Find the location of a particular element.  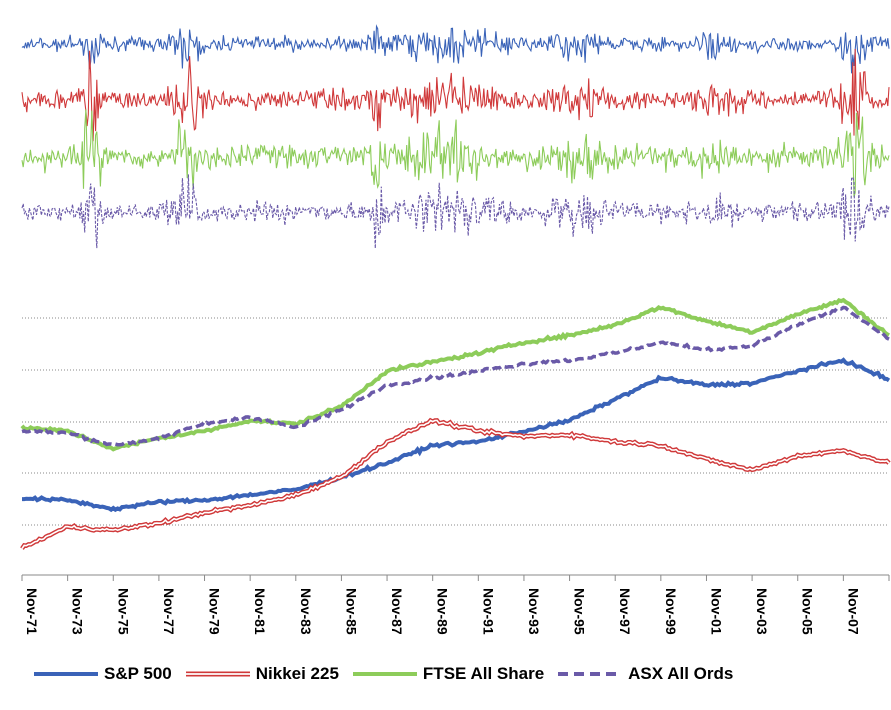

x-tick-label-1: Nov-73 is located at coordinates (78, 611).